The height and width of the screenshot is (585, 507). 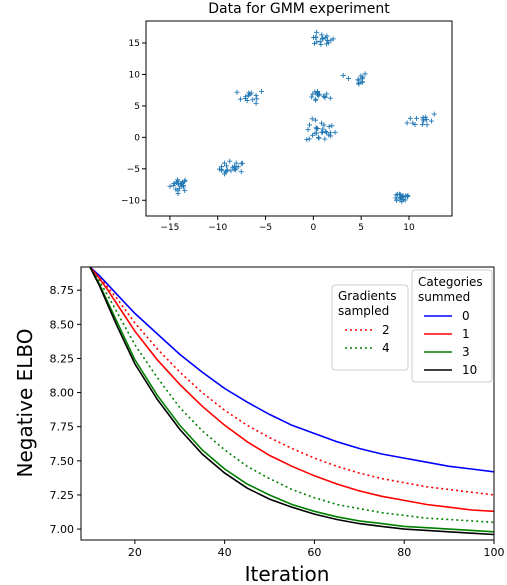 I want to click on legend-summed-label: 3, so click(x=466, y=352).